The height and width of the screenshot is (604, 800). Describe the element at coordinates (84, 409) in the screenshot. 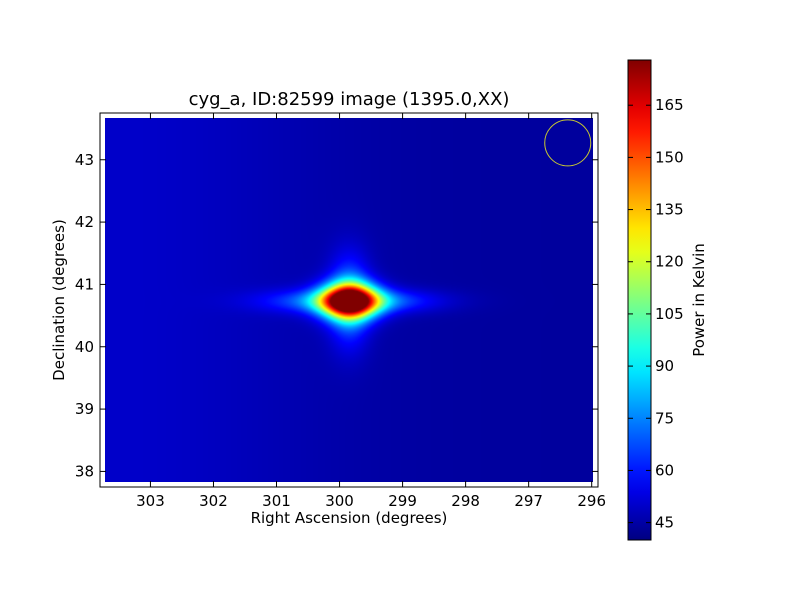

I see `y-tick-label: 39` at that location.